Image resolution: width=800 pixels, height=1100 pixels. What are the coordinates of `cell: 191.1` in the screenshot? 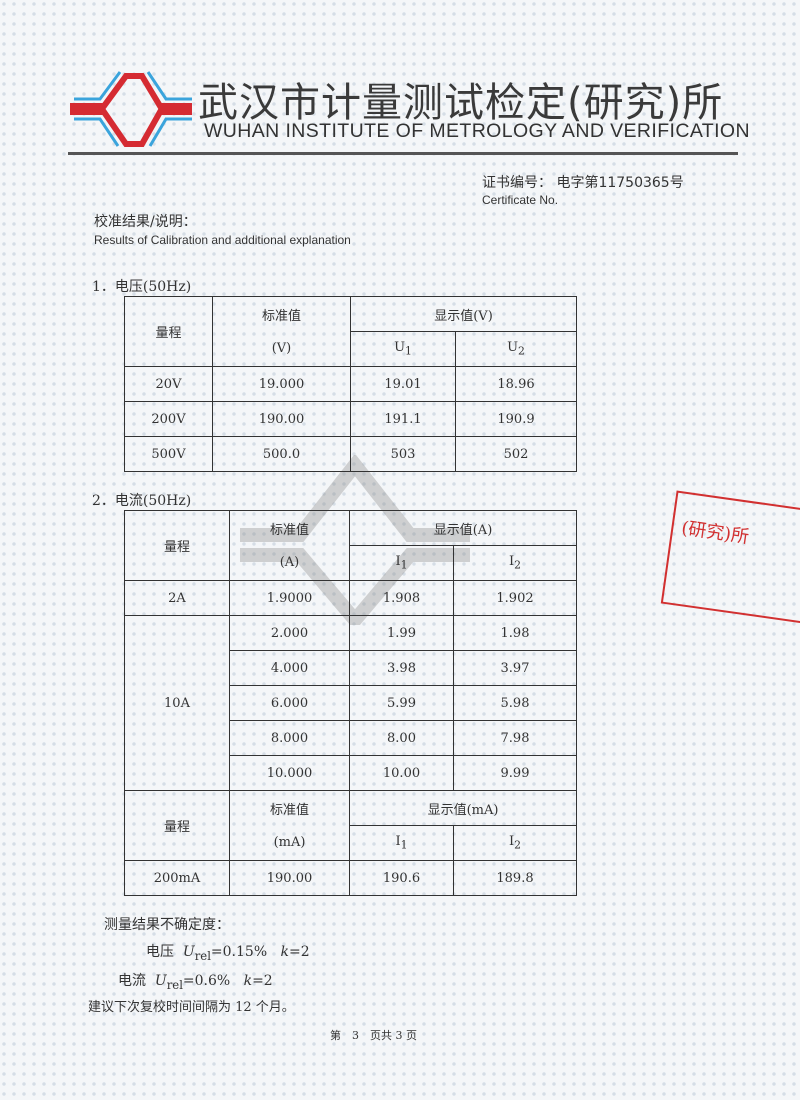 It's located at (403, 419).